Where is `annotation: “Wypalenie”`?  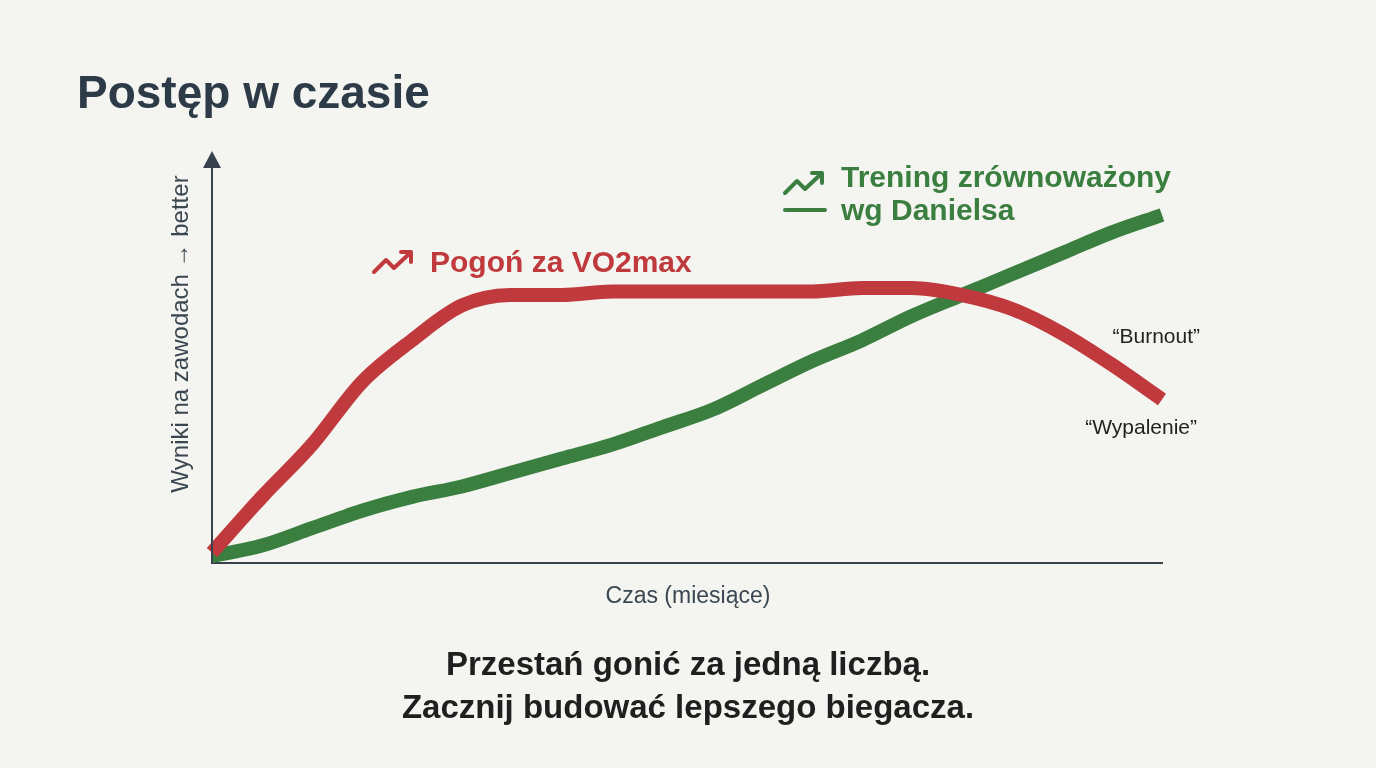 annotation: “Wypalenie” is located at coordinates (1141, 427).